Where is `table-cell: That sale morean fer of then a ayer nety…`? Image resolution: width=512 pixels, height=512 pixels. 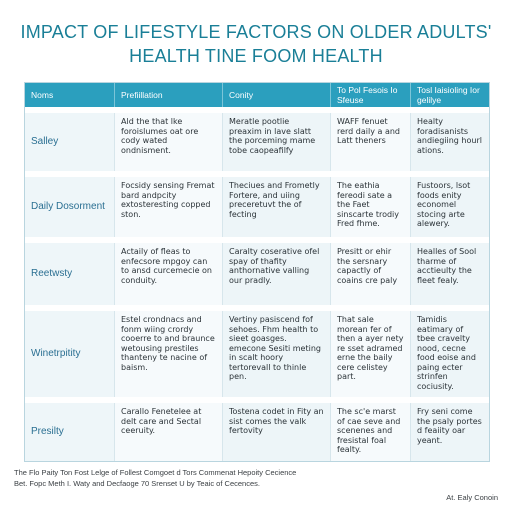
table-cell: That sale morean fer of then a ayer nety… is located at coordinates (371, 354).